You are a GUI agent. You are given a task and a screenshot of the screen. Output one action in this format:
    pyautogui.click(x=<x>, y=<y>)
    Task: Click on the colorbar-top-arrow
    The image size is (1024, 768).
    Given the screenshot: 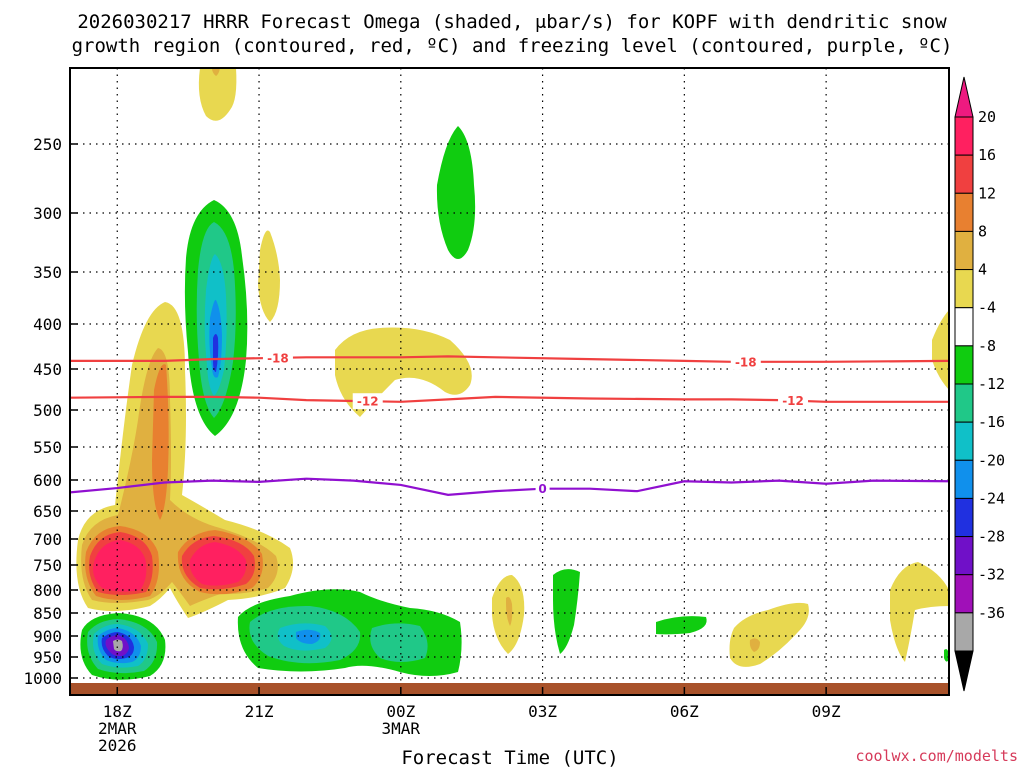 What is the action you would take?
    pyautogui.click(x=964, y=97)
    